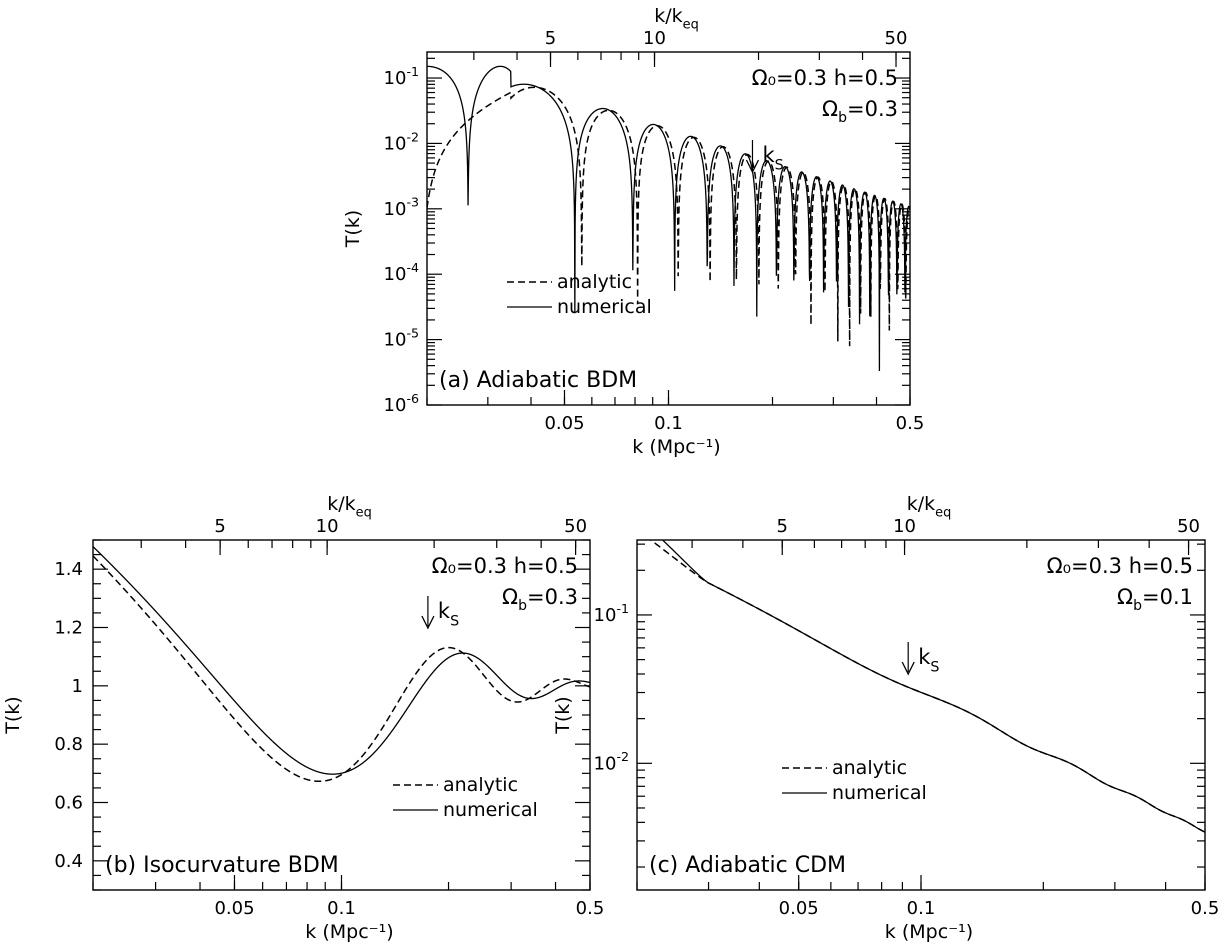  Describe the element at coordinates (1155, 599) in the screenshot. I see `params-line2: Ωb=0.1` at that location.